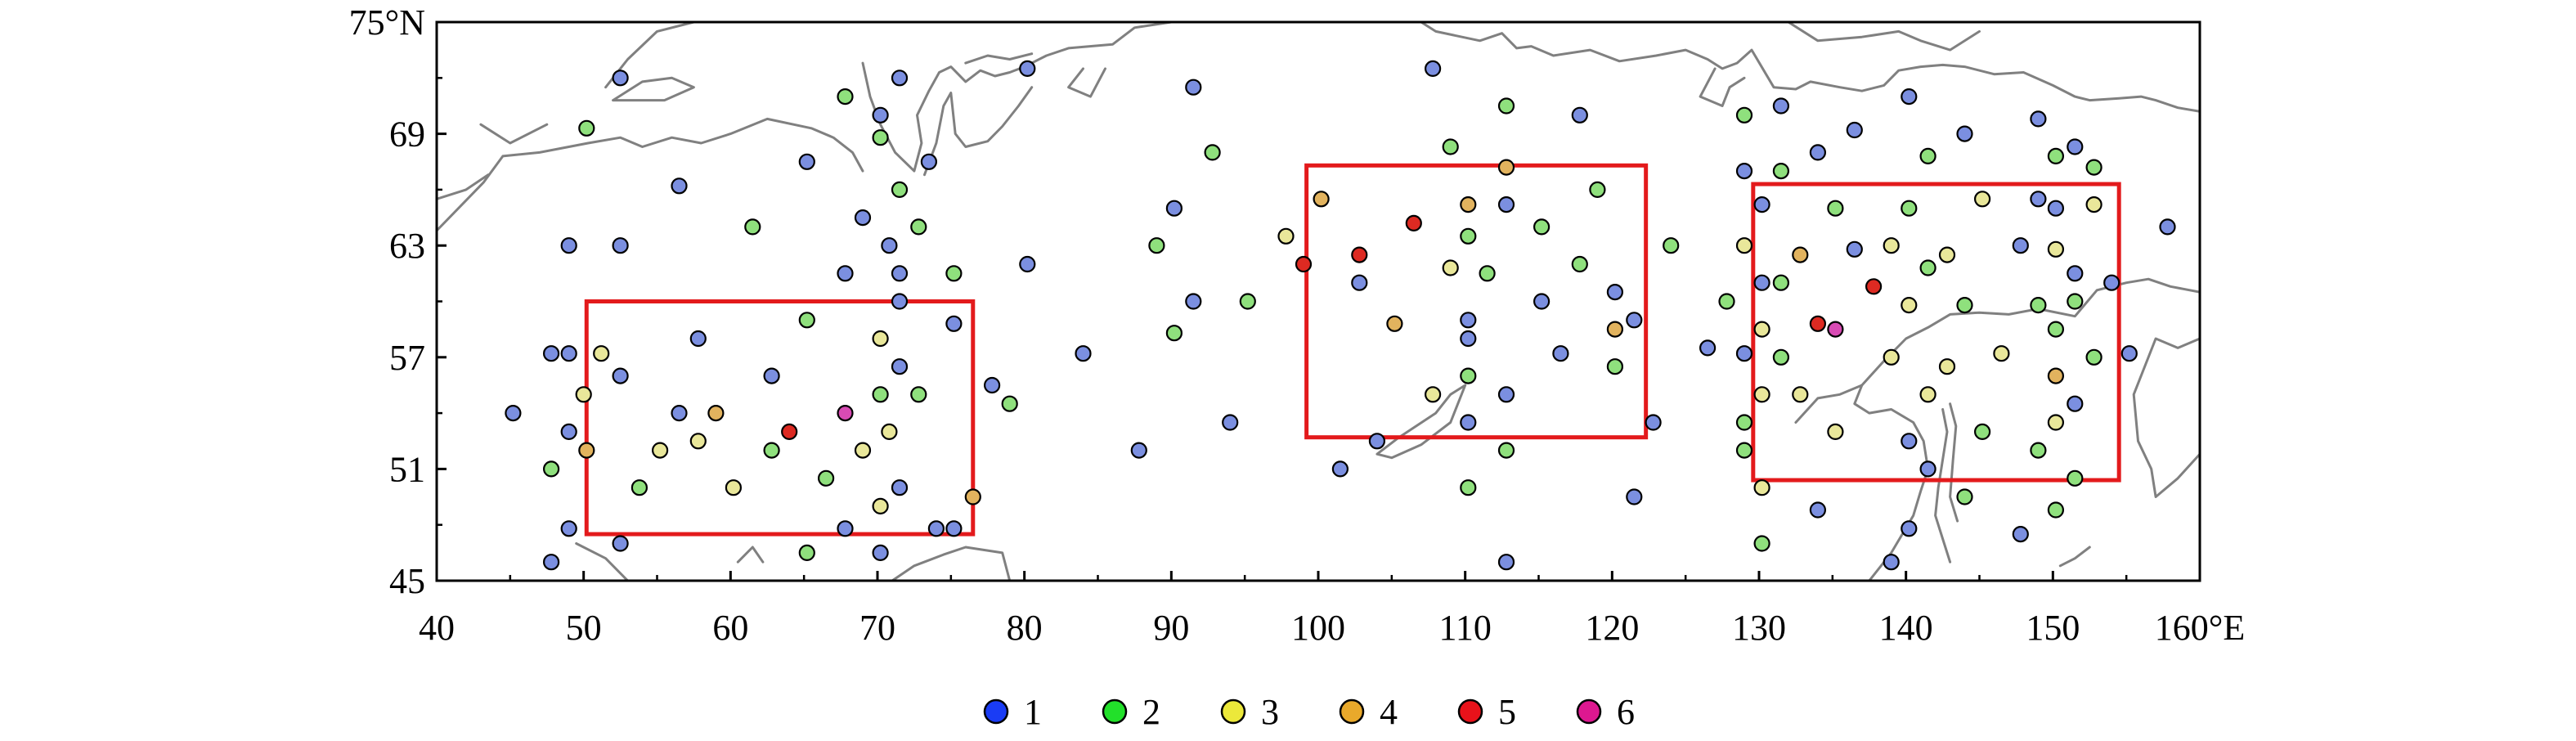 Image resolution: width=2576 pixels, height=741 pixels. What do you see at coordinates (407, 135) in the screenshot?
I see `y-tick-label: 69` at bounding box center [407, 135].